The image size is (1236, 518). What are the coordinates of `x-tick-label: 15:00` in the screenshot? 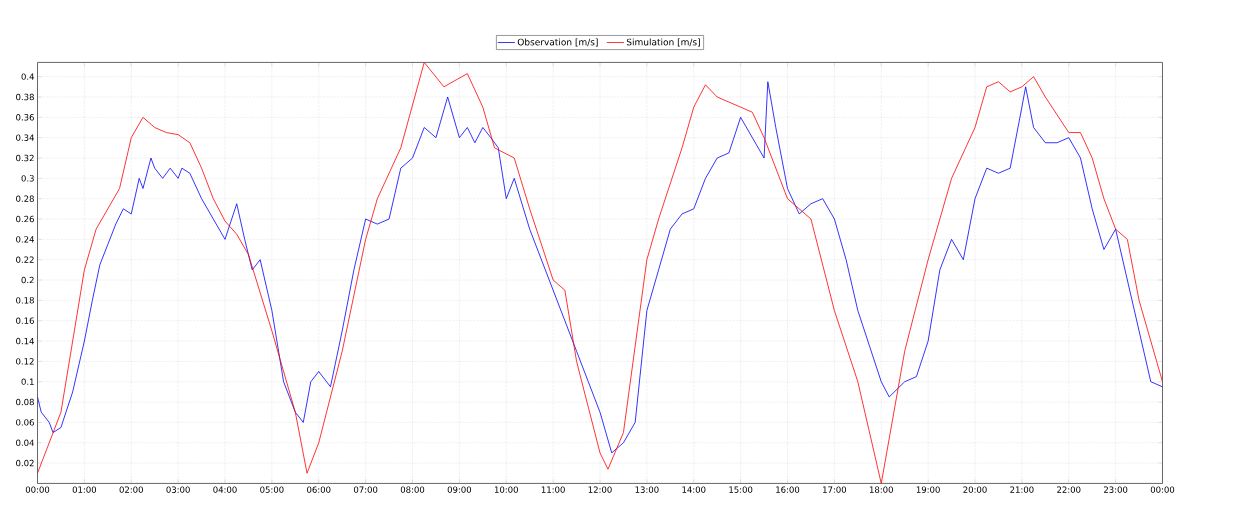 It's located at (741, 489).